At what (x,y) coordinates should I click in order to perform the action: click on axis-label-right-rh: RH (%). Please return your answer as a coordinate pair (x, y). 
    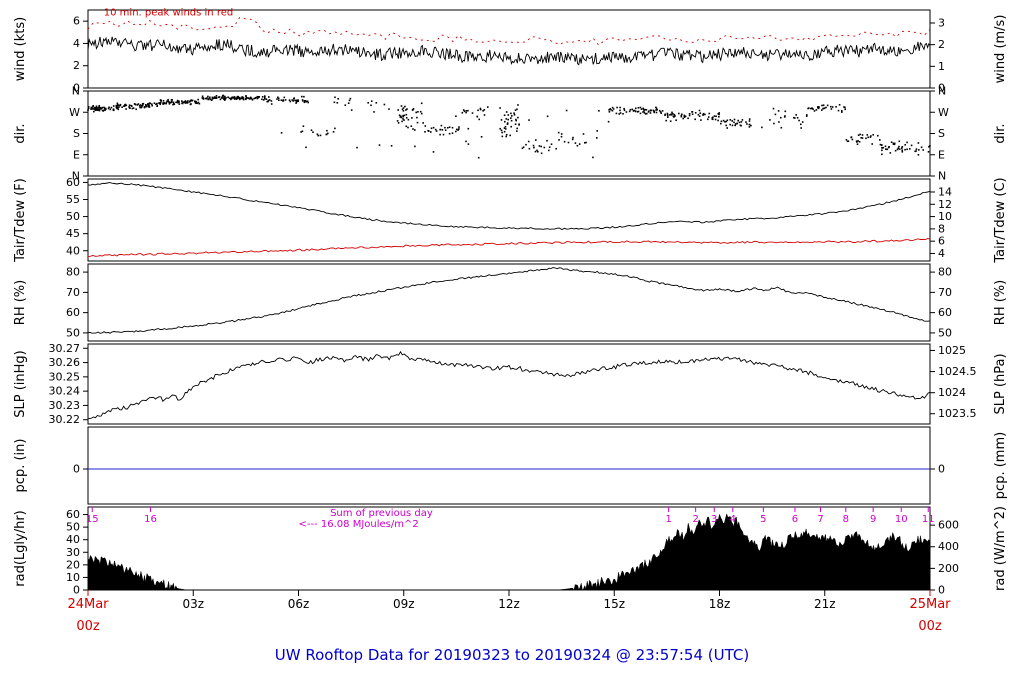
    Looking at the image, I should click on (1000, 302).